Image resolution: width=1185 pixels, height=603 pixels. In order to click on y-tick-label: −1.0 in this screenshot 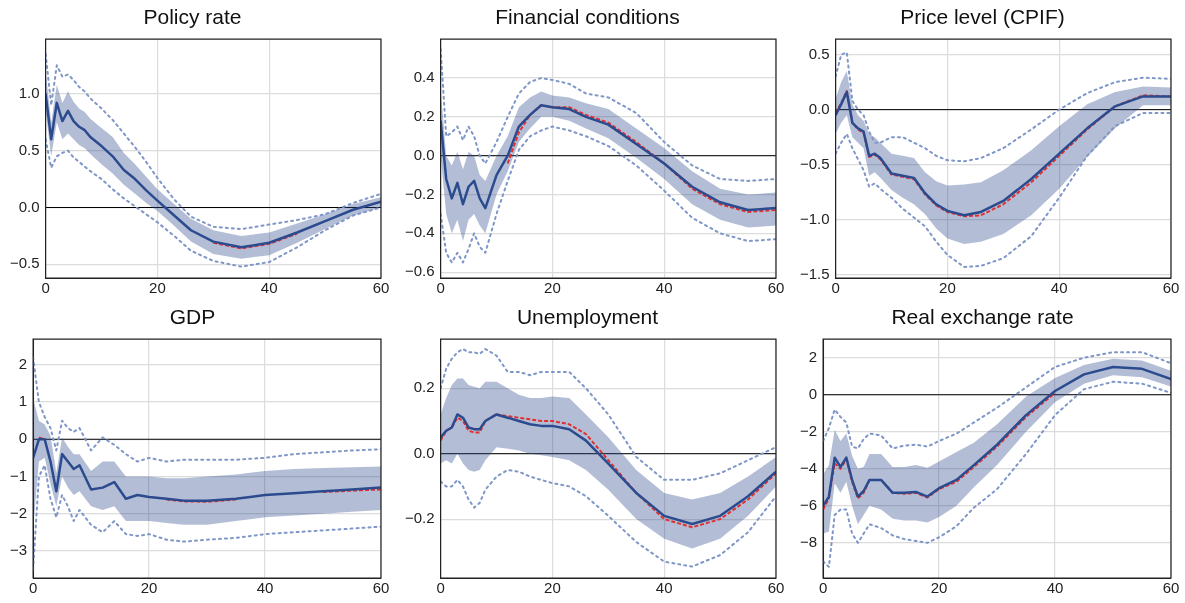, I will do `click(814, 218)`.